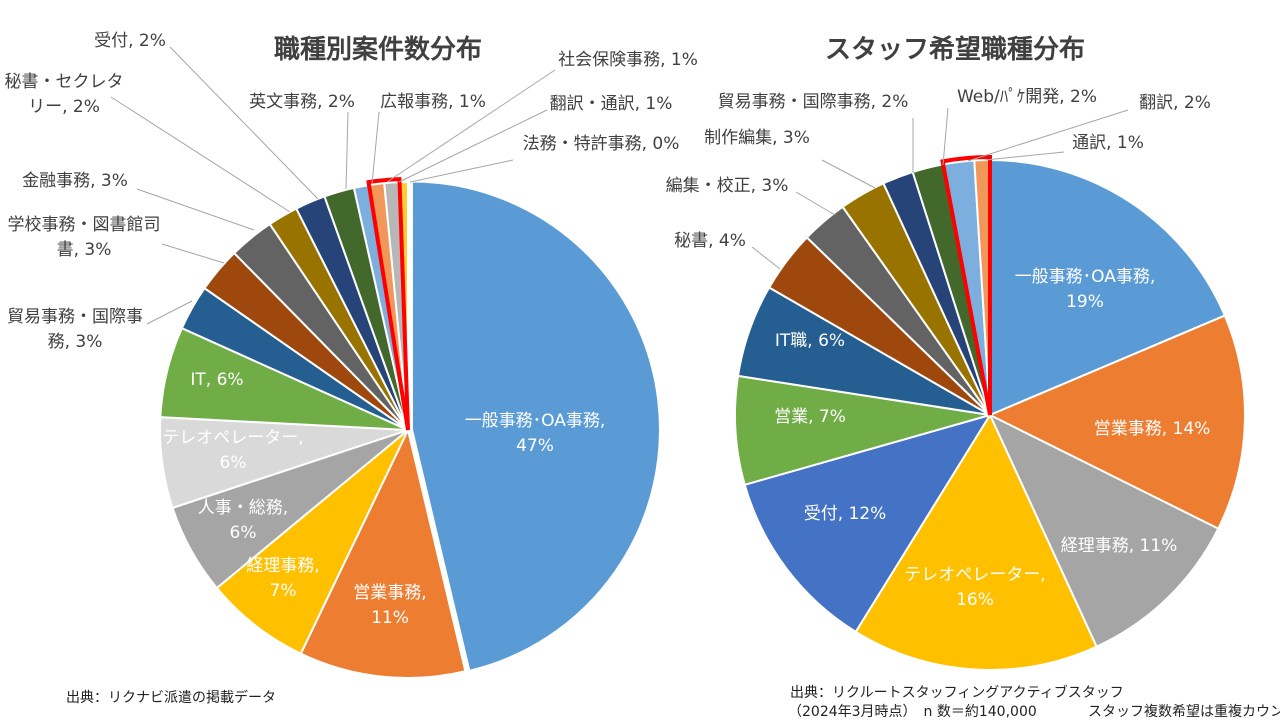 The height and width of the screenshot is (721, 1280). I want to click on data-label-0: 一般事務･OA事務, 19%, so click(1085, 289).